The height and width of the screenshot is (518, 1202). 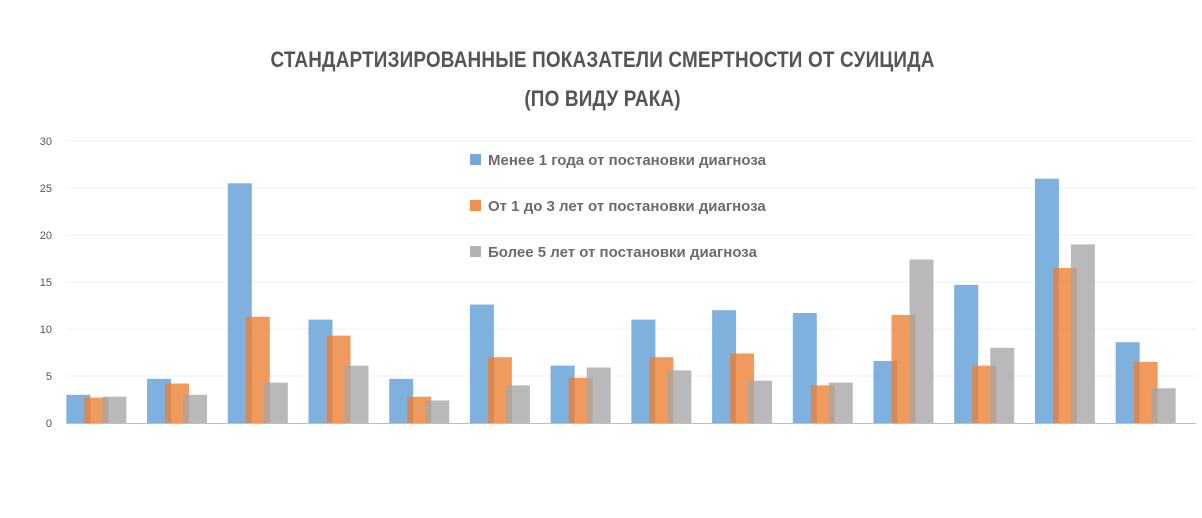 I want to click on y-tick-label: 0, so click(x=49, y=424).